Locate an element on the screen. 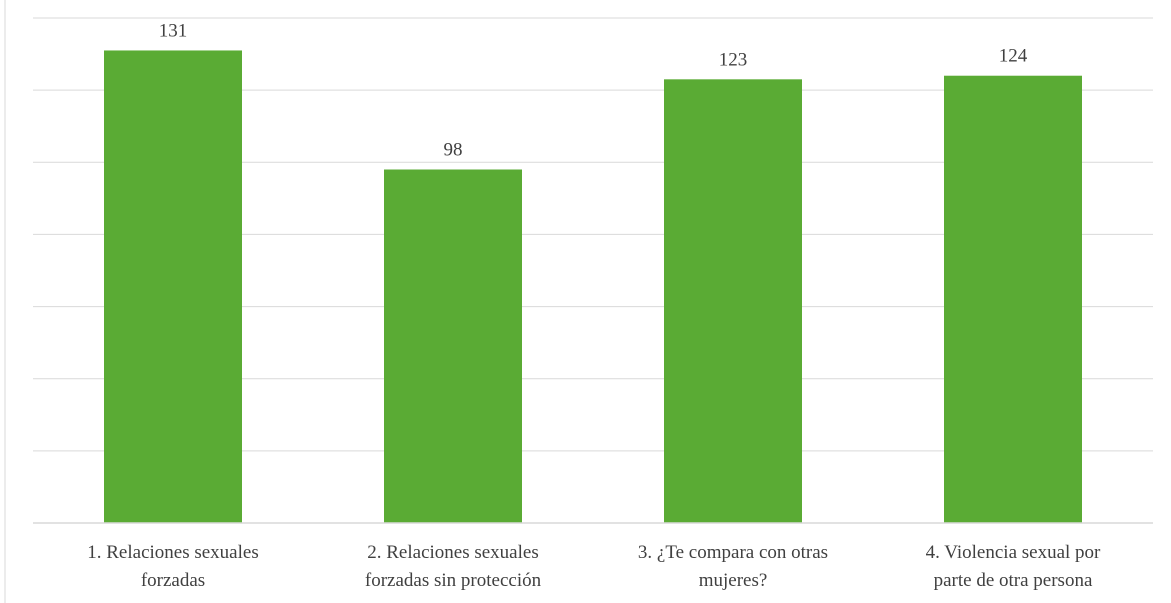 The height and width of the screenshot is (603, 1171). category-label-2-line-1: 2. Relaciones sexuales is located at coordinates (452, 552).